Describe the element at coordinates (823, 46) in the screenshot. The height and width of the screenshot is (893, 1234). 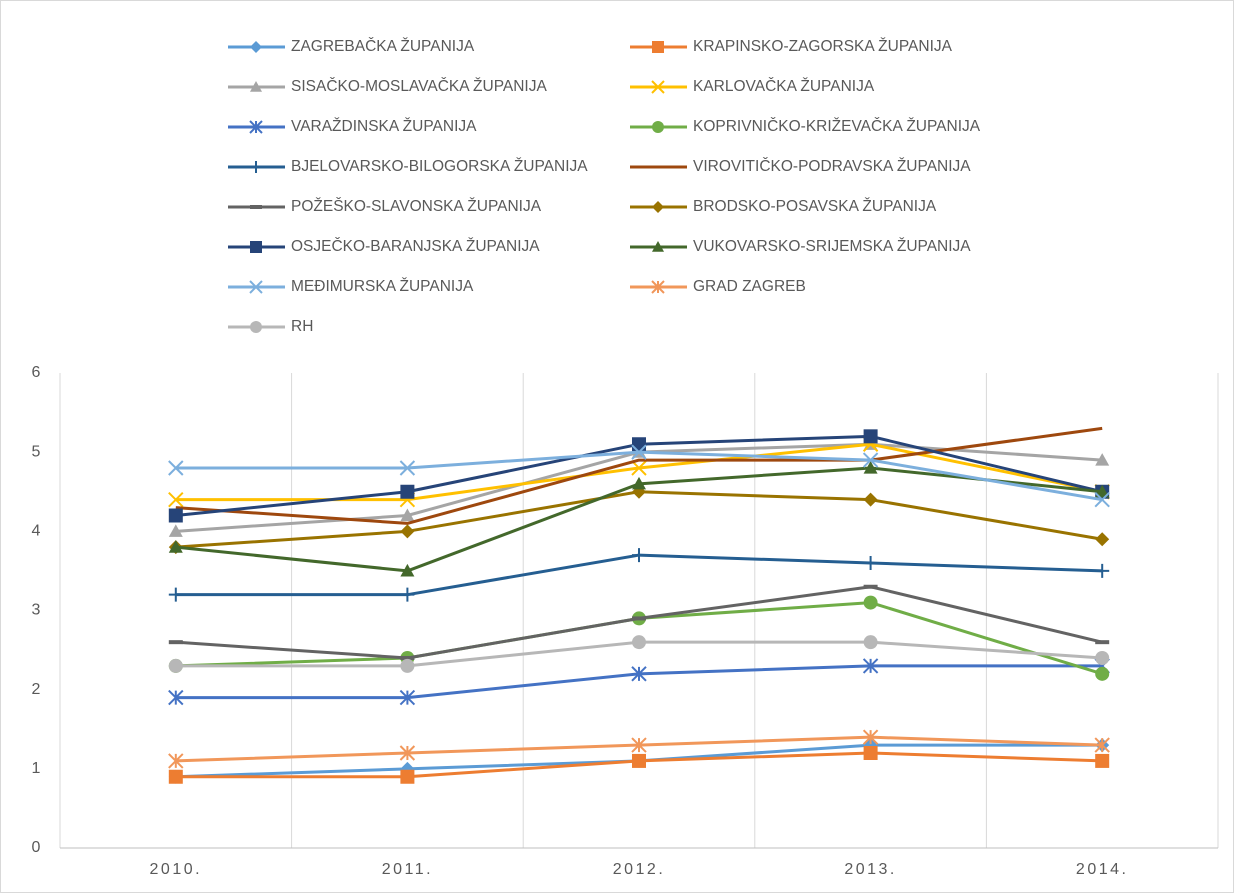
I see `legend-label: KRAPINSKO-ZAGORSKA ŽUPANIJA` at that location.